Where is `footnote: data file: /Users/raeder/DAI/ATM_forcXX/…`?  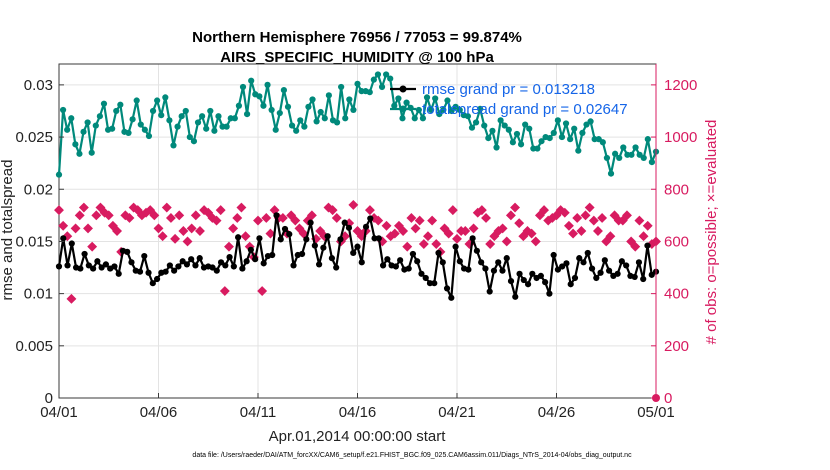 footnote: data file: /Users/raeder/DAI/ATM_forcXX/… is located at coordinates (412, 455).